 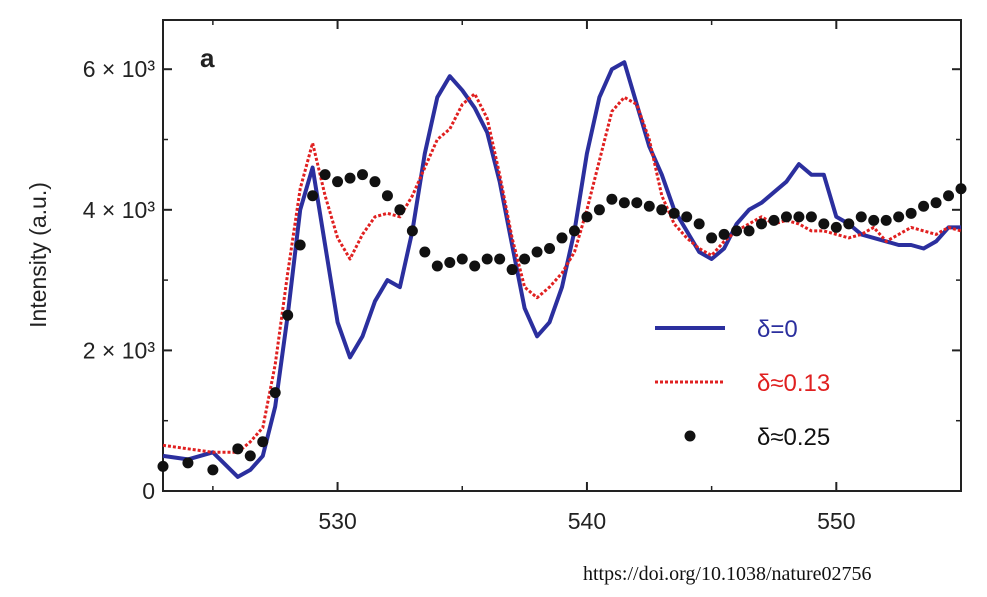 I want to click on x-tick-label: 540, so click(x=587, y=521).